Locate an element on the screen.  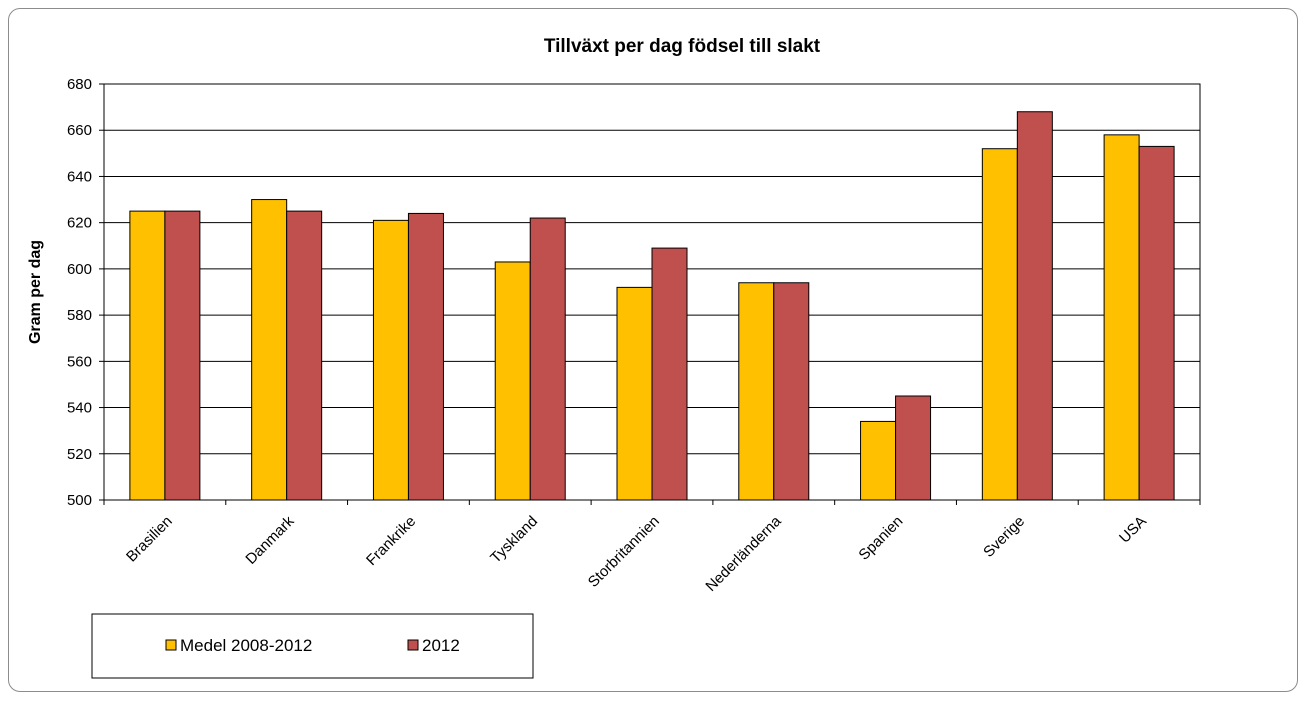
y-tick-label: 620 is located at coordinates (79, 223).